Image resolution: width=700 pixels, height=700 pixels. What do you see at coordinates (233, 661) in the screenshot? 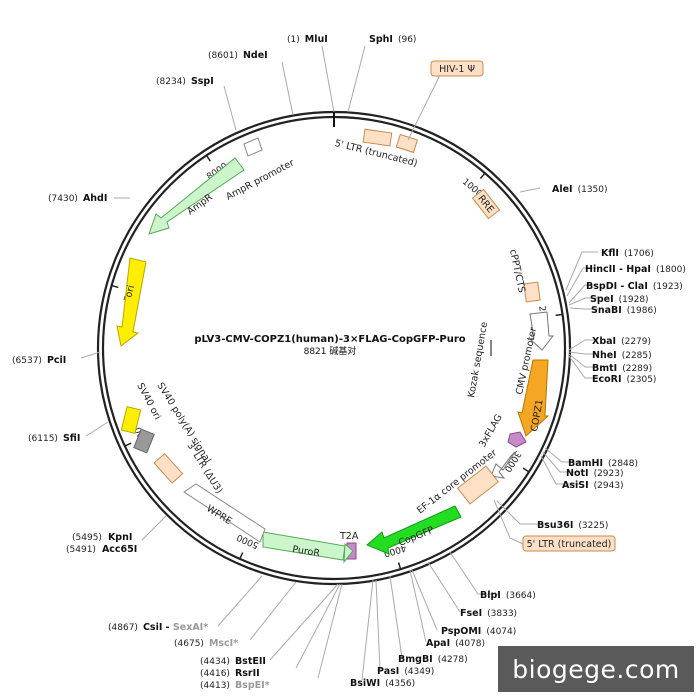
I see `site-bsteii: (4434) BstEII` at bounding box center [233, 661].